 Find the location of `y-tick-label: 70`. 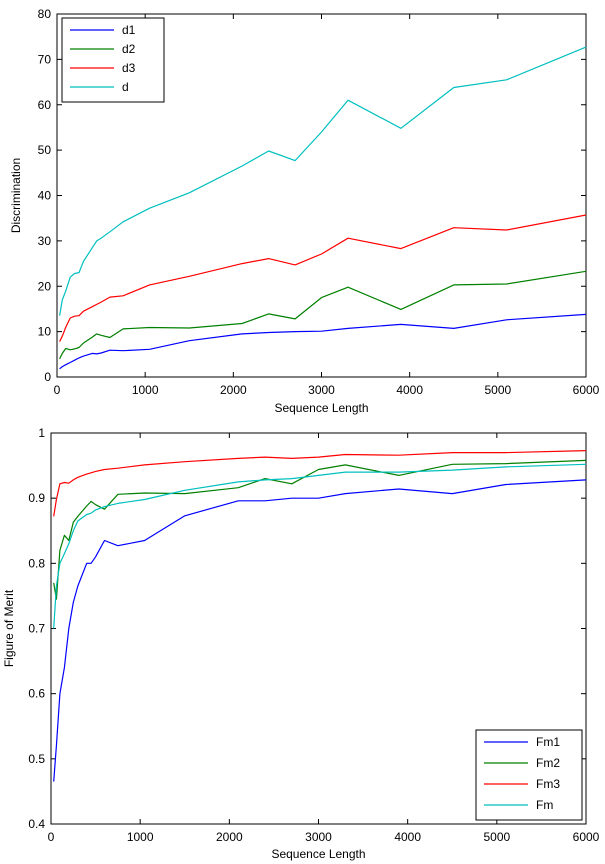

y-tick-label: 70 is located at coordinates (45, 59).